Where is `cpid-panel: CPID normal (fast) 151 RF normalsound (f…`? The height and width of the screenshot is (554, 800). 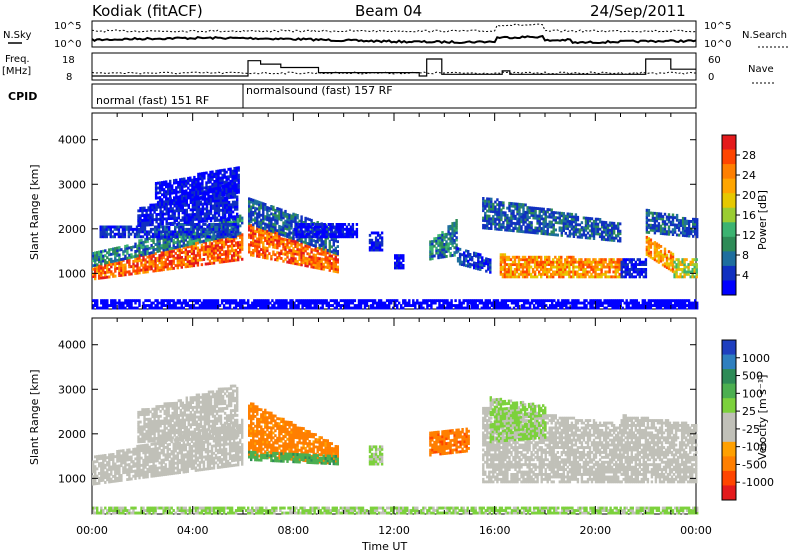 cpid-panel: CPID normal (fast) 151 RF normalsound (f… is located at coordinates (352, 96).